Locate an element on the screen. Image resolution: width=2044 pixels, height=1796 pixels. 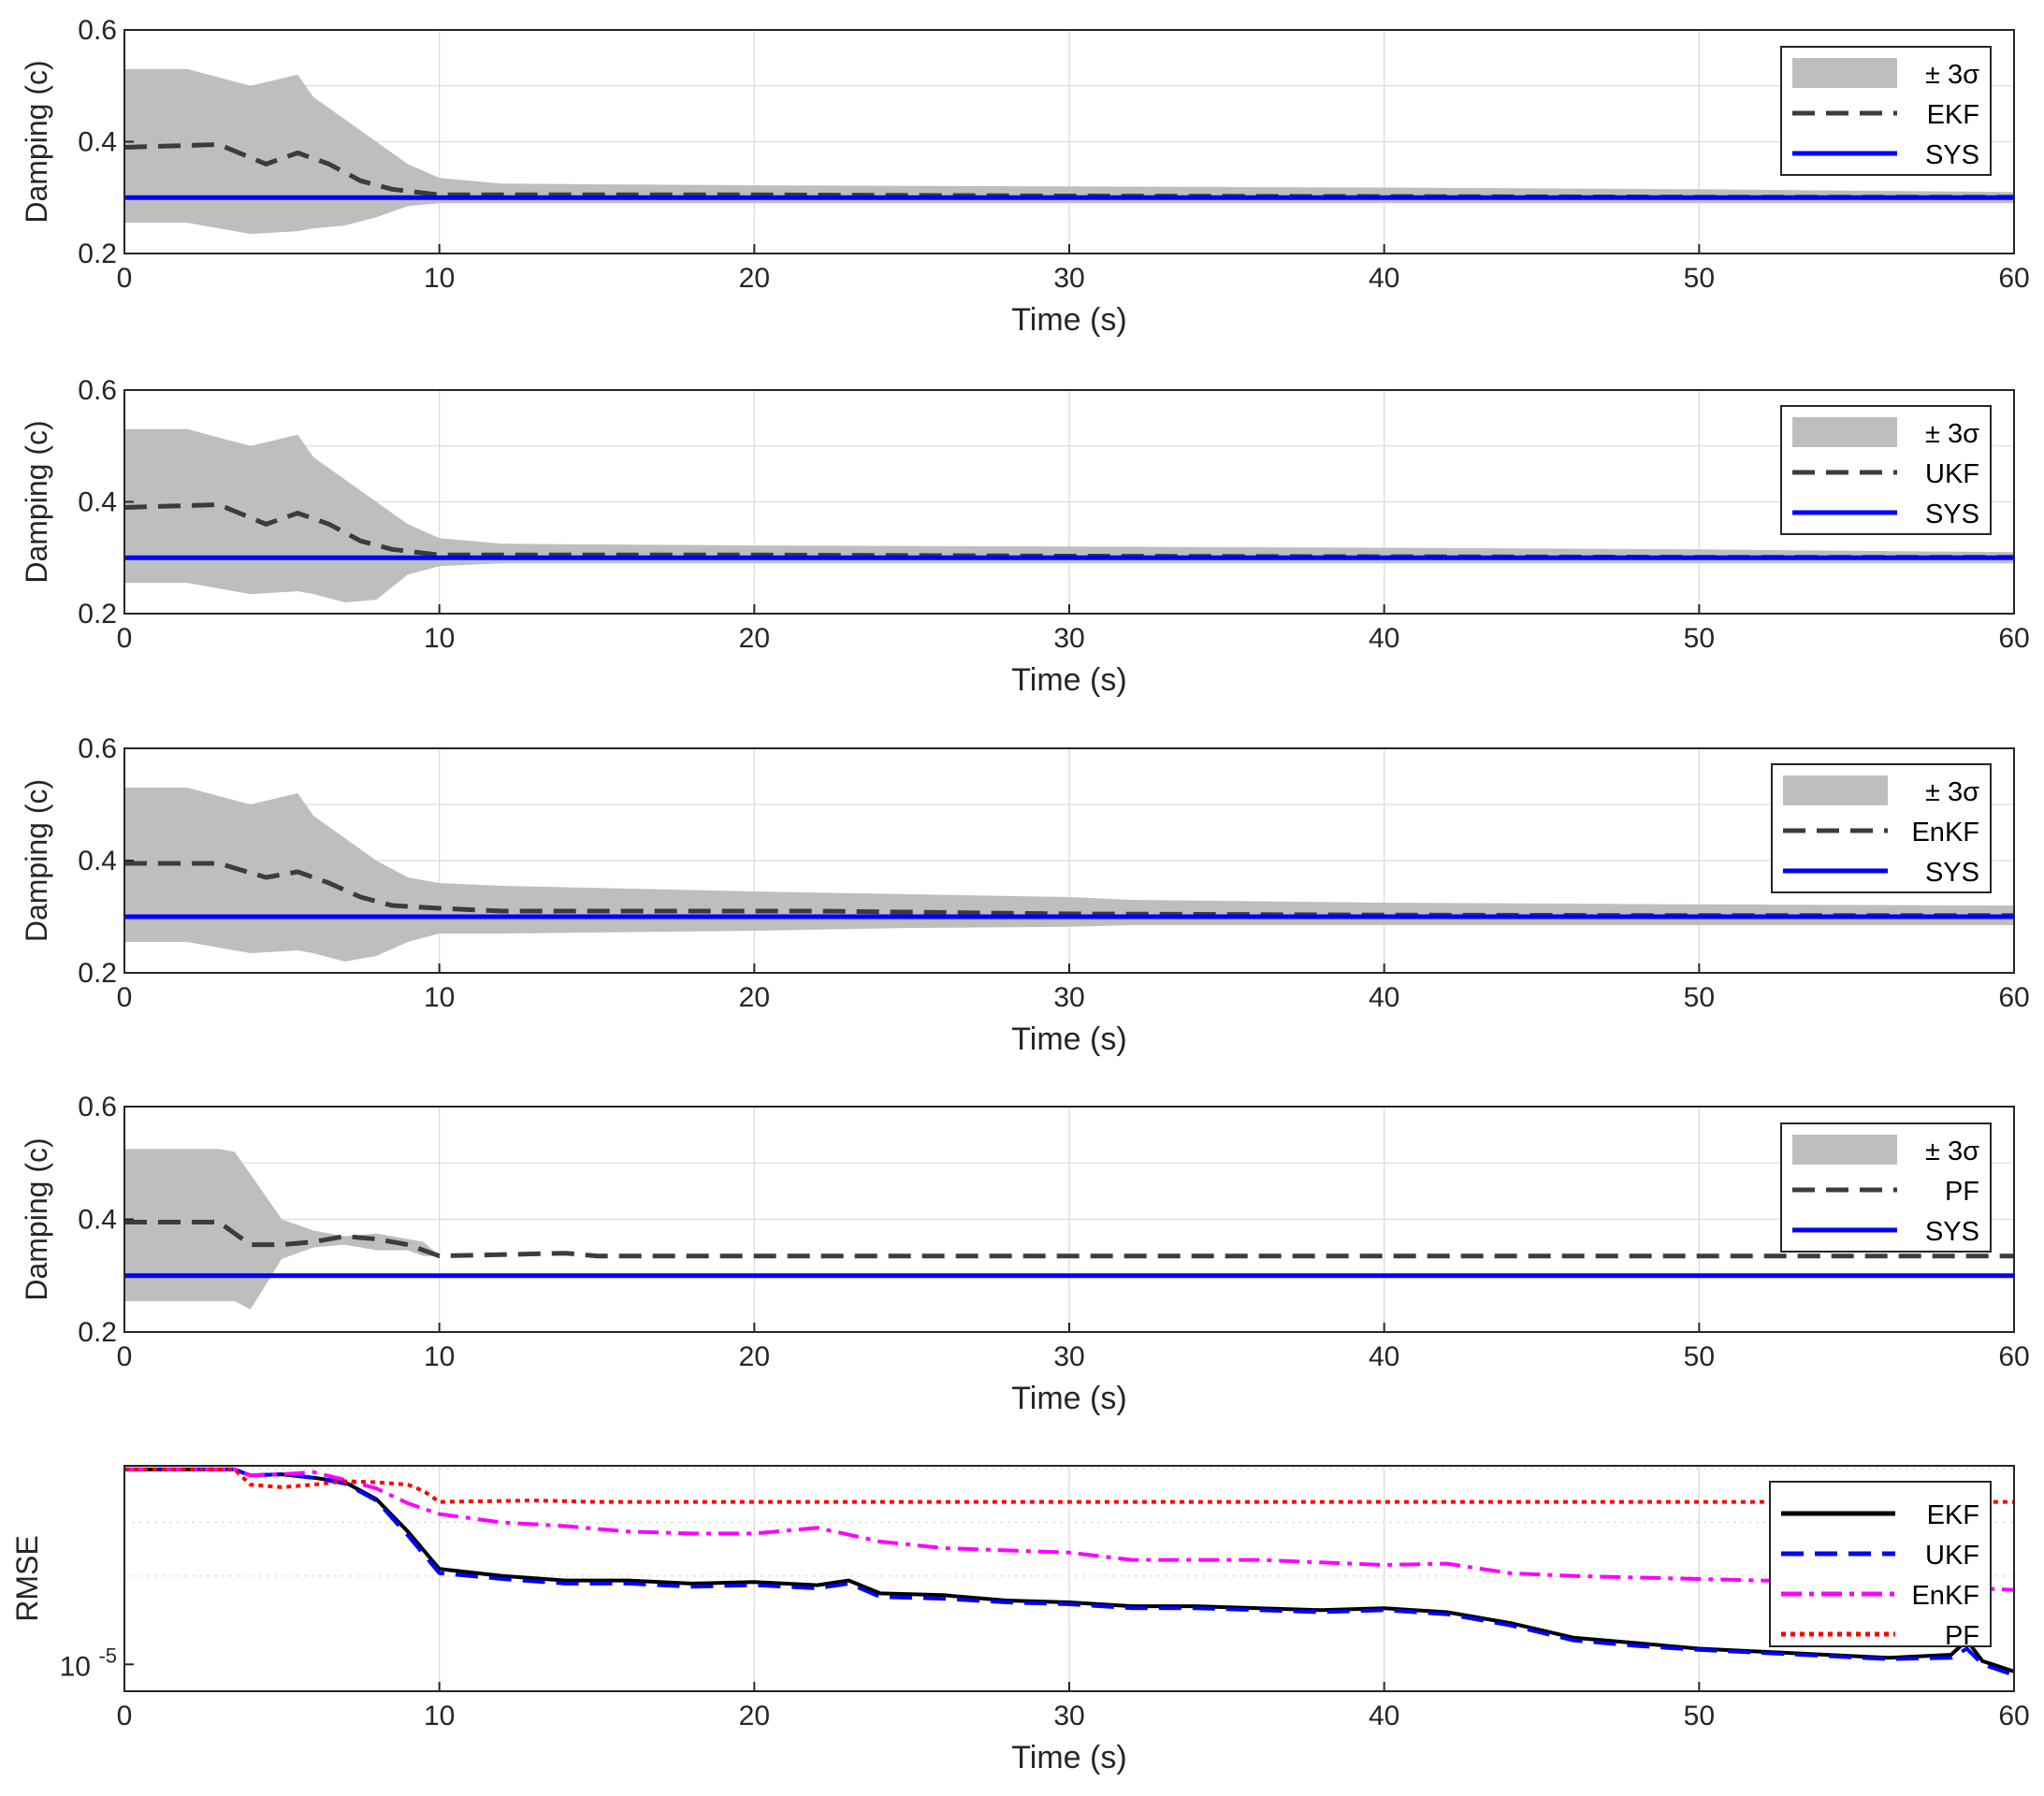
legend: ± 3σ UKF SYS is located at coordinates (1886, 470).